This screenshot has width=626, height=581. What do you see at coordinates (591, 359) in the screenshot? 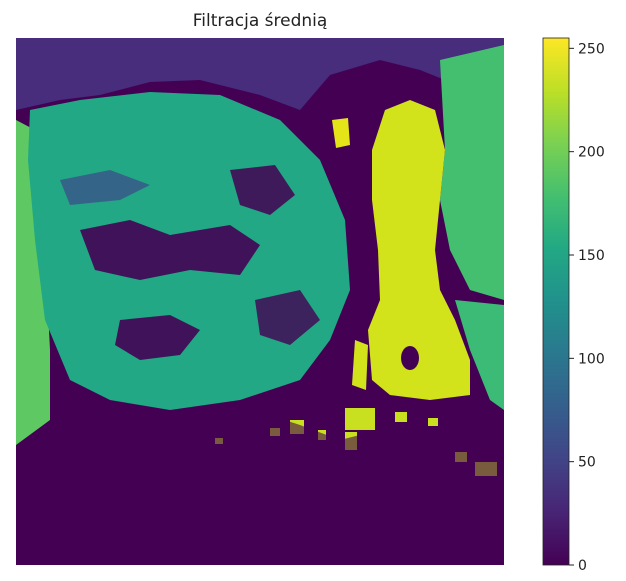
I see `colorbar-tick-label: 100` at bounding box center [591, 359].